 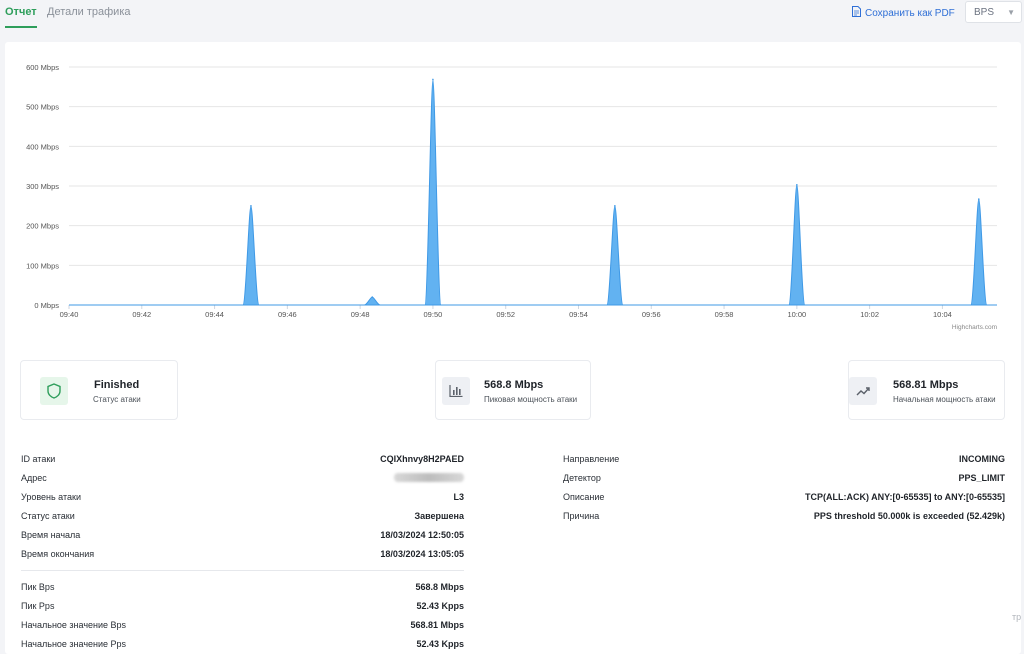 I want to click on x-tick-label: 09:48, so click(x=360, y=314).